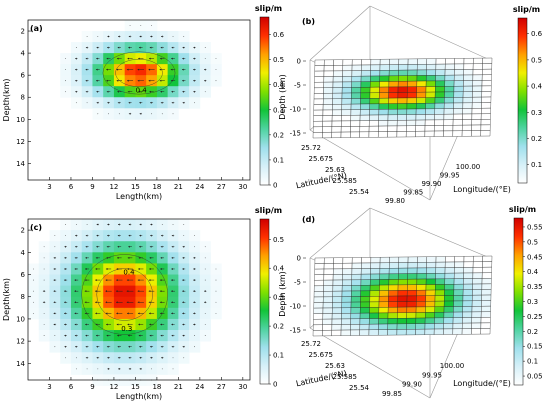 Image resolution: width=550 pixels, height=406 pixels. I want to click on x-axis-label: Length(km), so click(139, 396).